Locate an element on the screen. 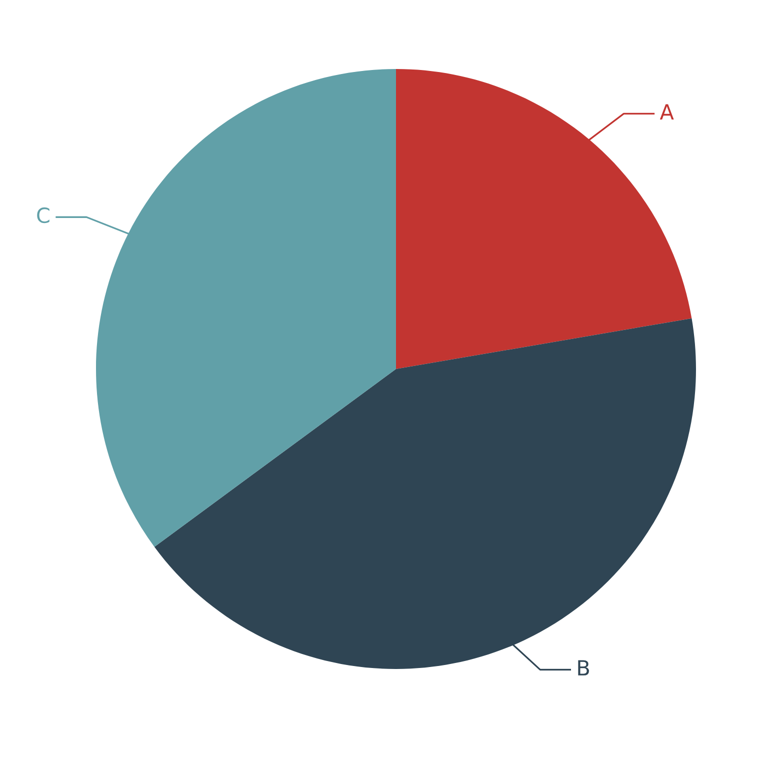  slice-label: C is located at coordinates (43, 215).